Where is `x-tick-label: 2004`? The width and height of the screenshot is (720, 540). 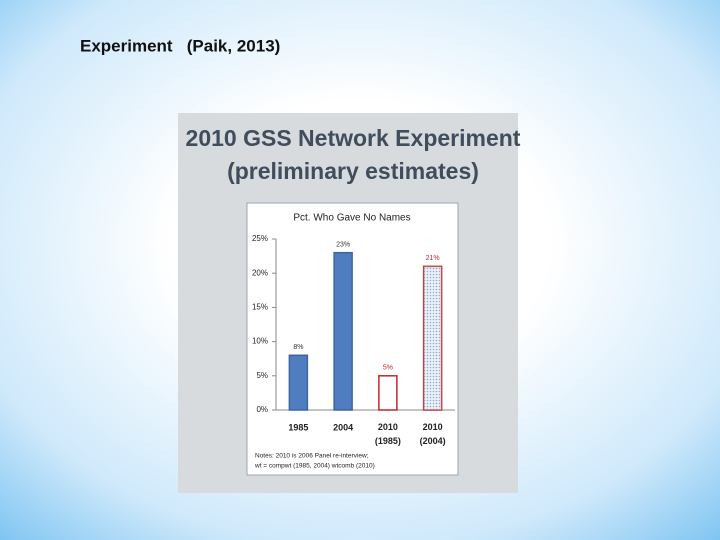 x-tick-label: 2004 is located at coordinates (343, 427).